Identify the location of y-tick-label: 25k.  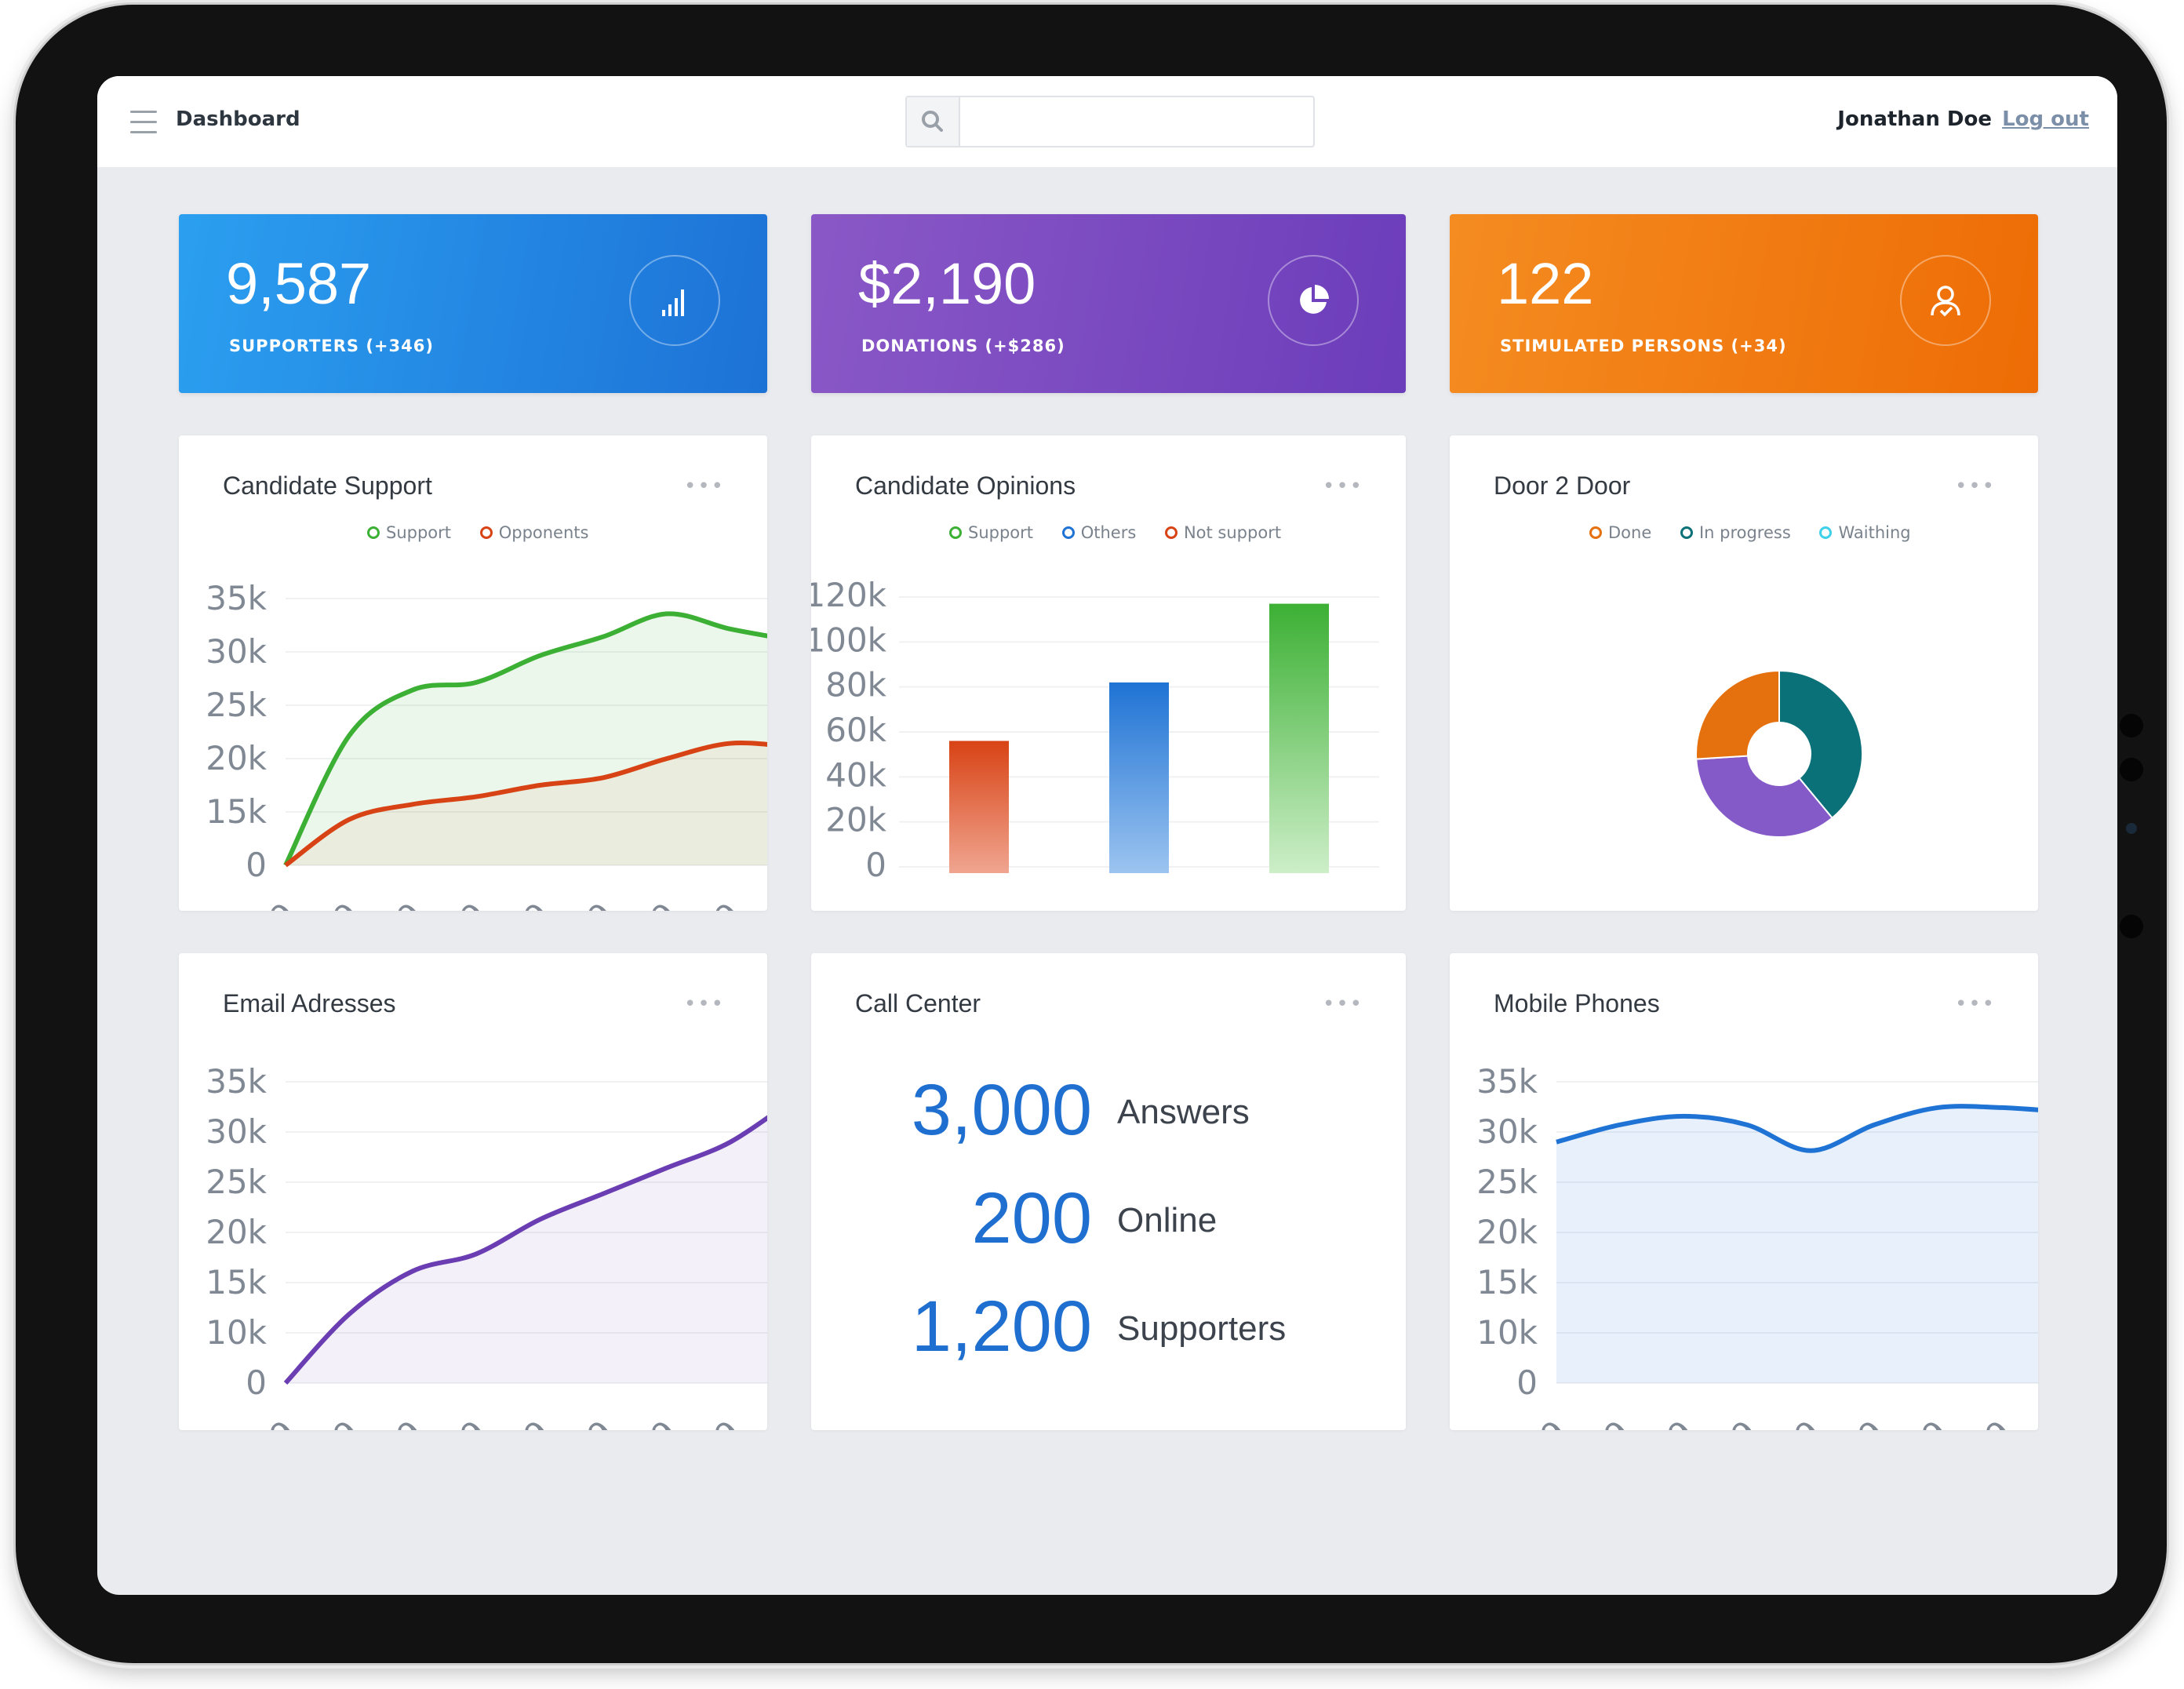
(236, 1182).